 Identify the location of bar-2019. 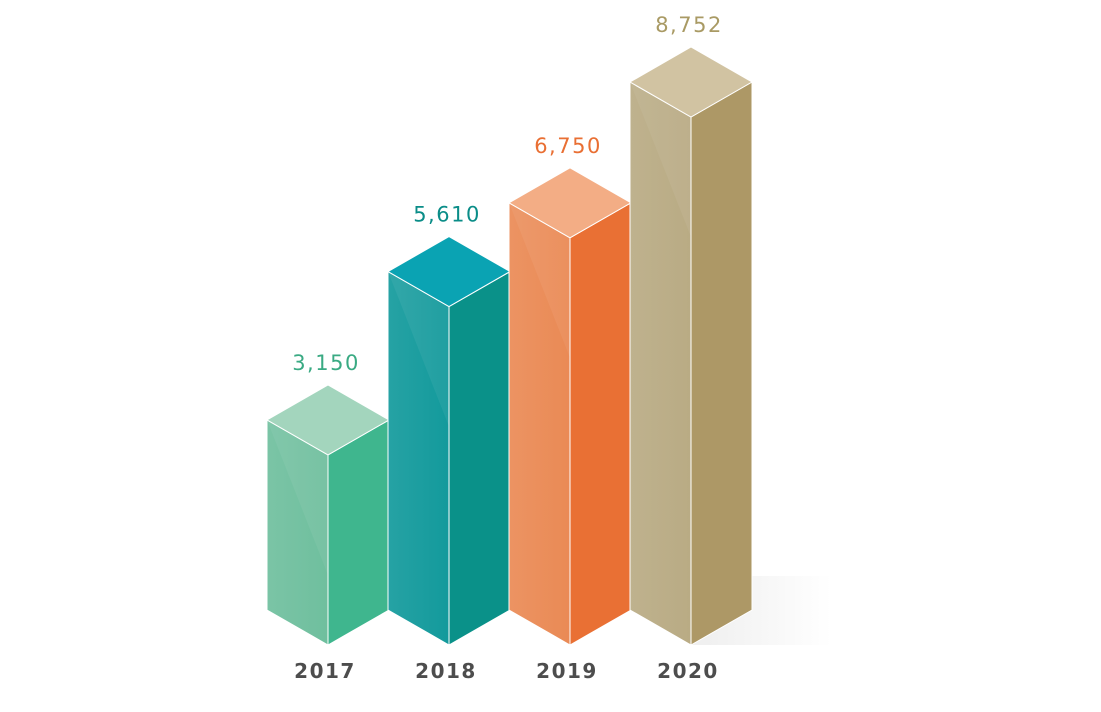
(570, 406).